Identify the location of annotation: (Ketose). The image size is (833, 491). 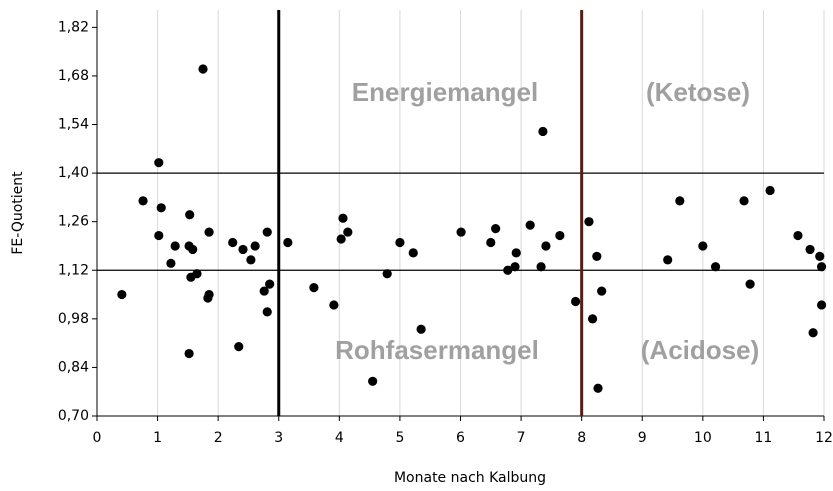
(698, 92).